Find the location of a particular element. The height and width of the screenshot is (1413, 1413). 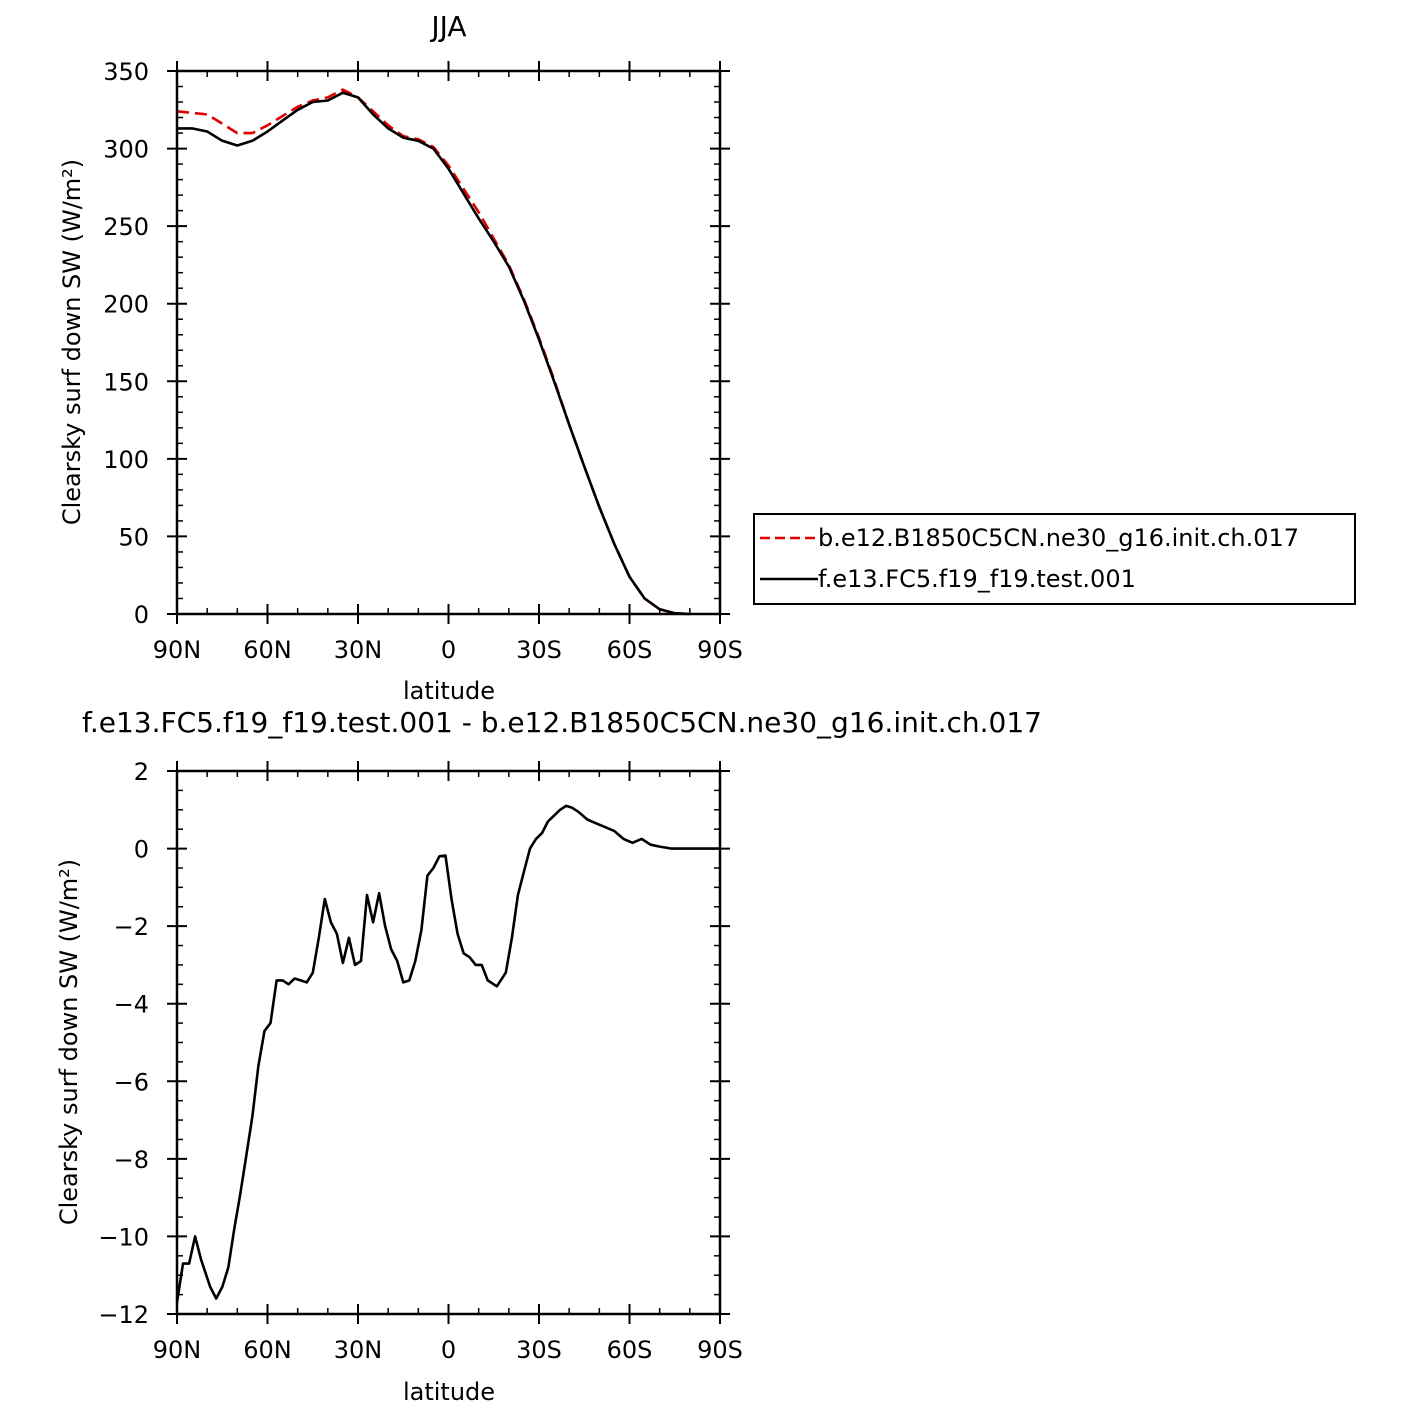

legend-box is located at coordinates (1054, 559).